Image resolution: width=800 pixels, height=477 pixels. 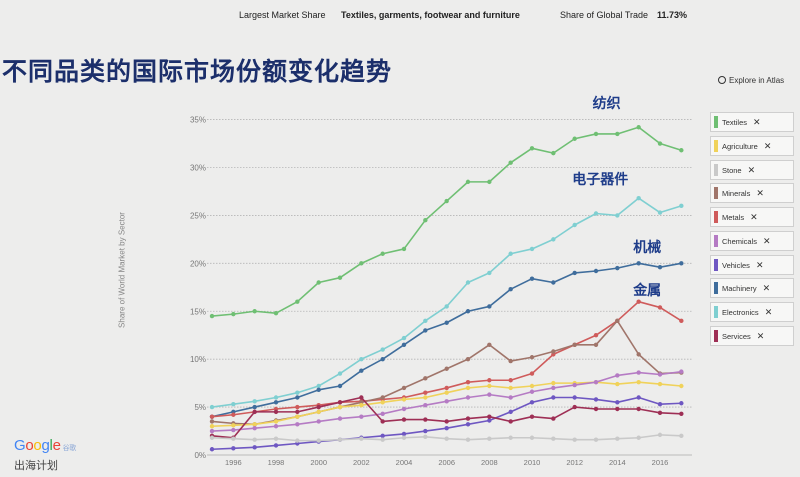 What do you see at coordinates (672, 15) in the screenshot?
I see `share-of-global-trade-value: 11.73%` at bounding box center [672, 15].